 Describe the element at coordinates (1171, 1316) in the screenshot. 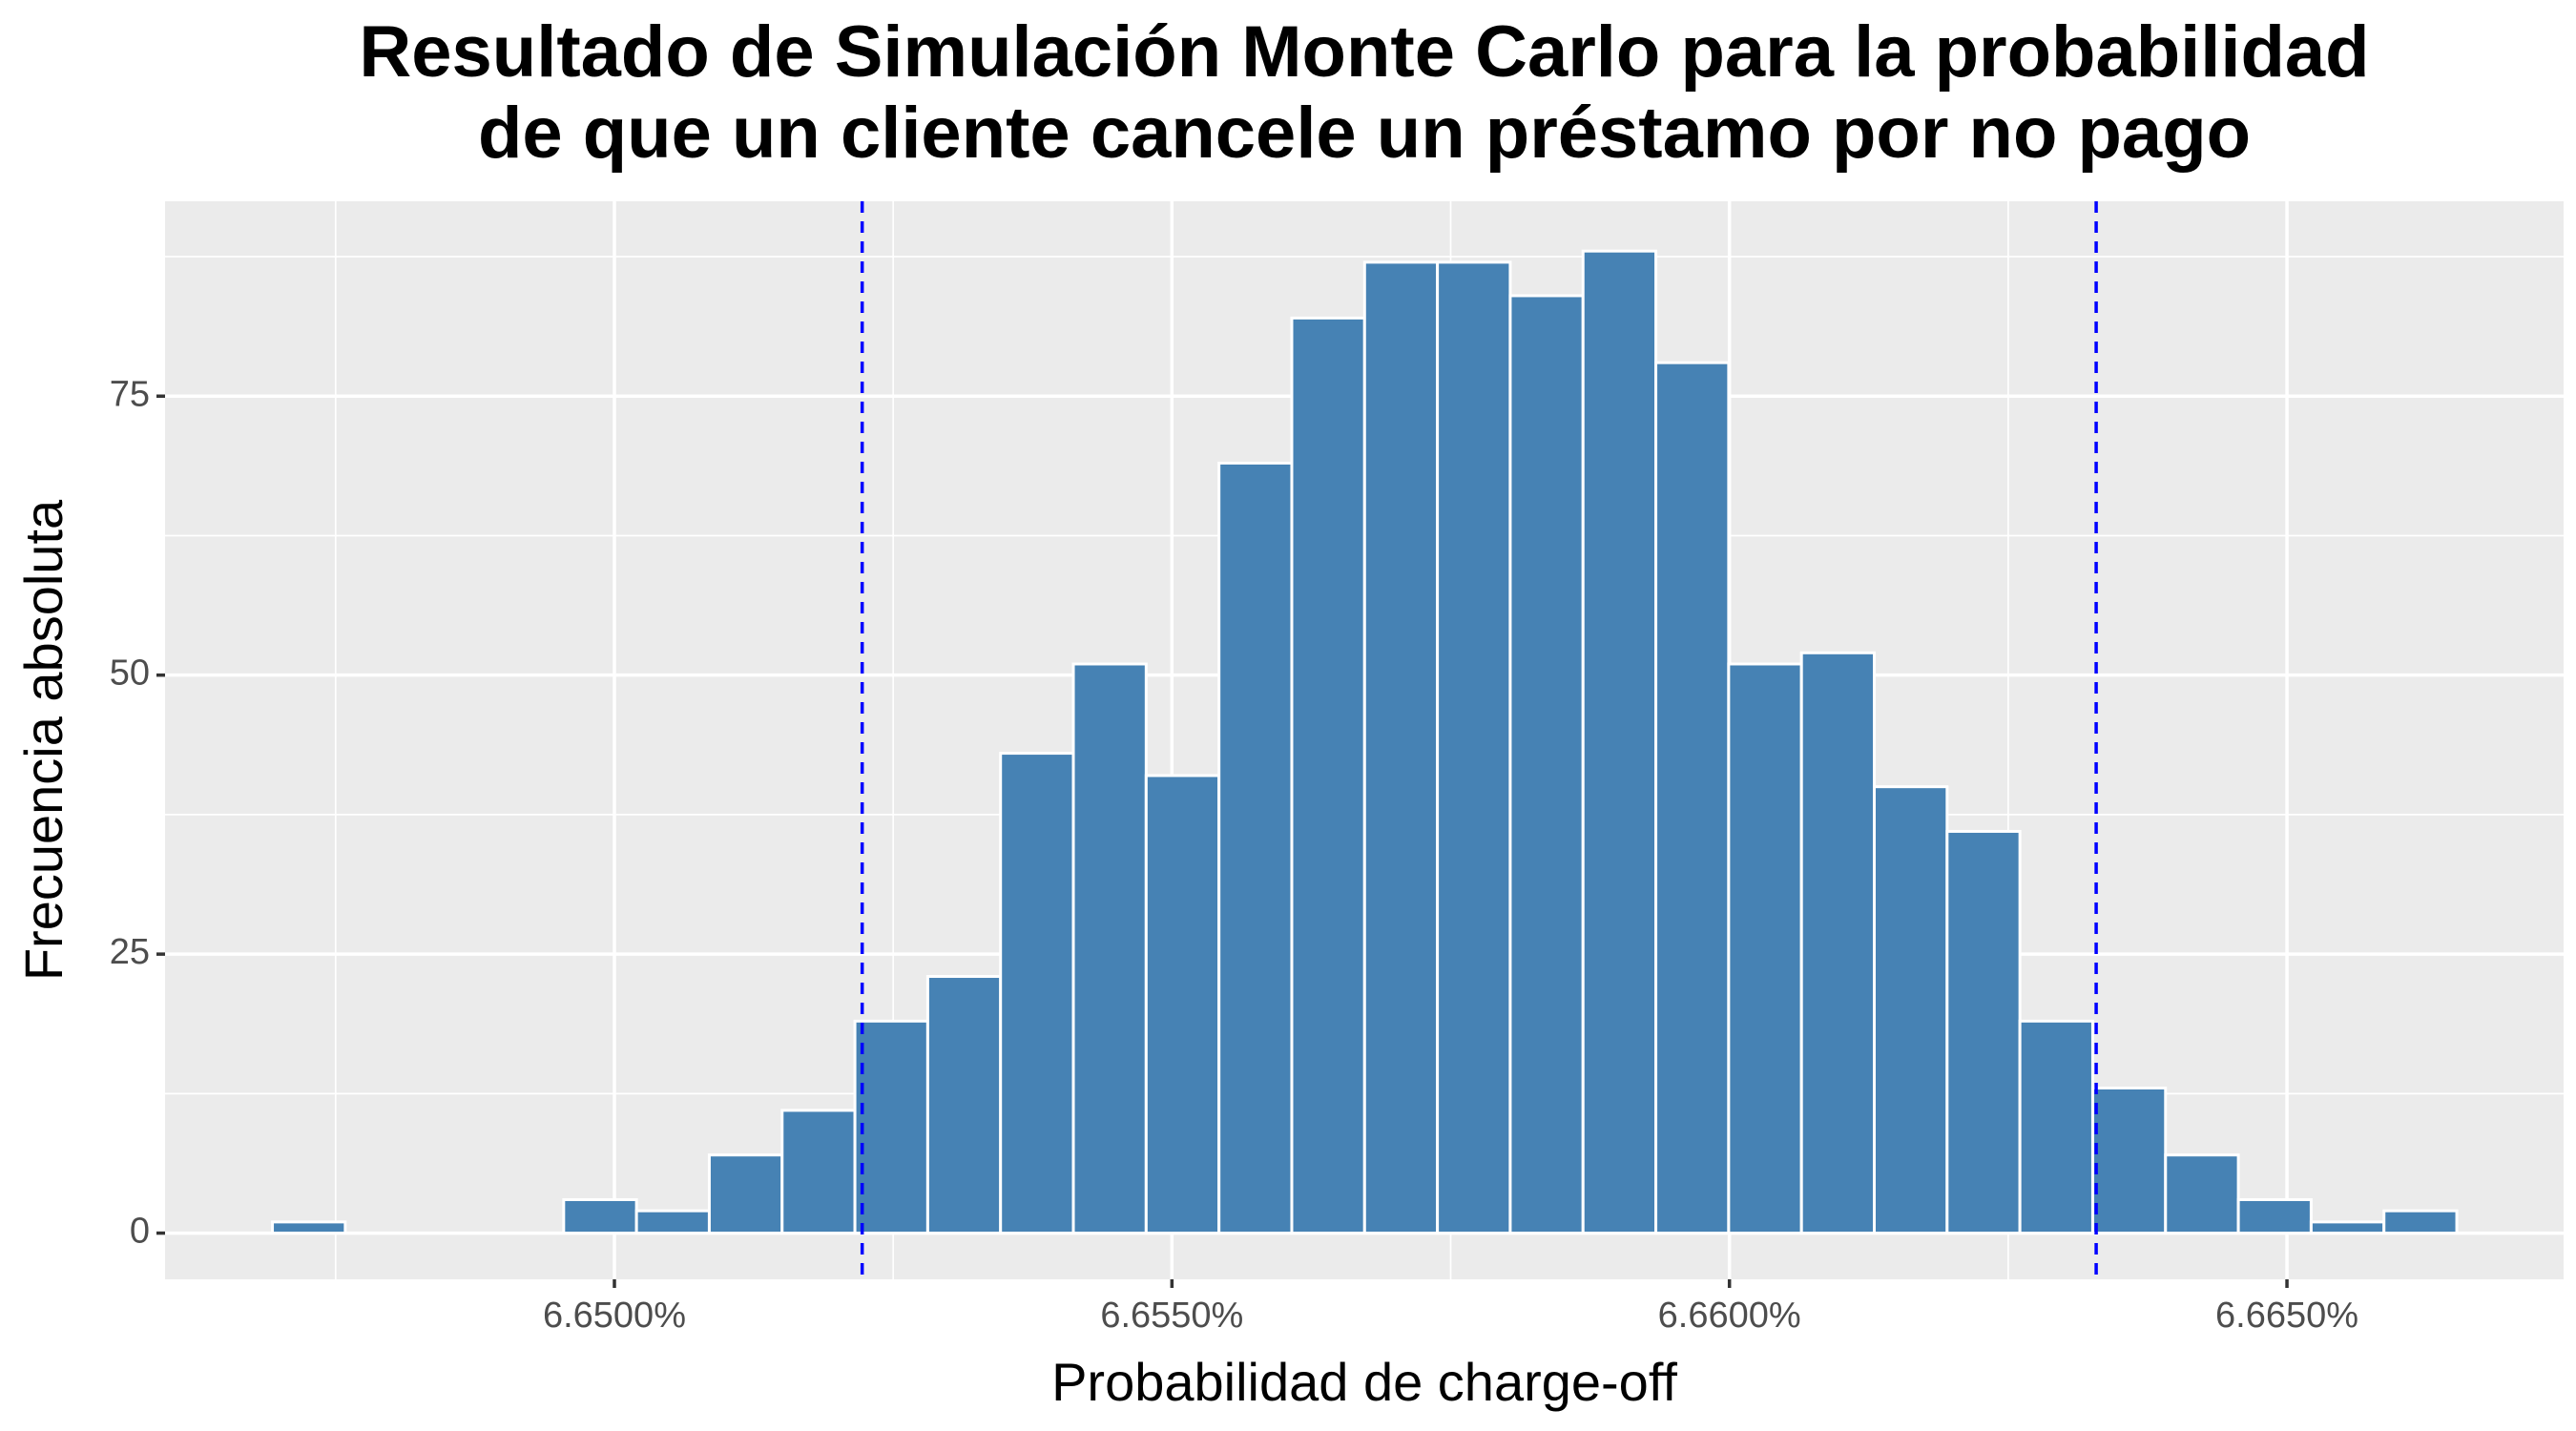

I see `x-tick-label: 6.6550%` at that location.